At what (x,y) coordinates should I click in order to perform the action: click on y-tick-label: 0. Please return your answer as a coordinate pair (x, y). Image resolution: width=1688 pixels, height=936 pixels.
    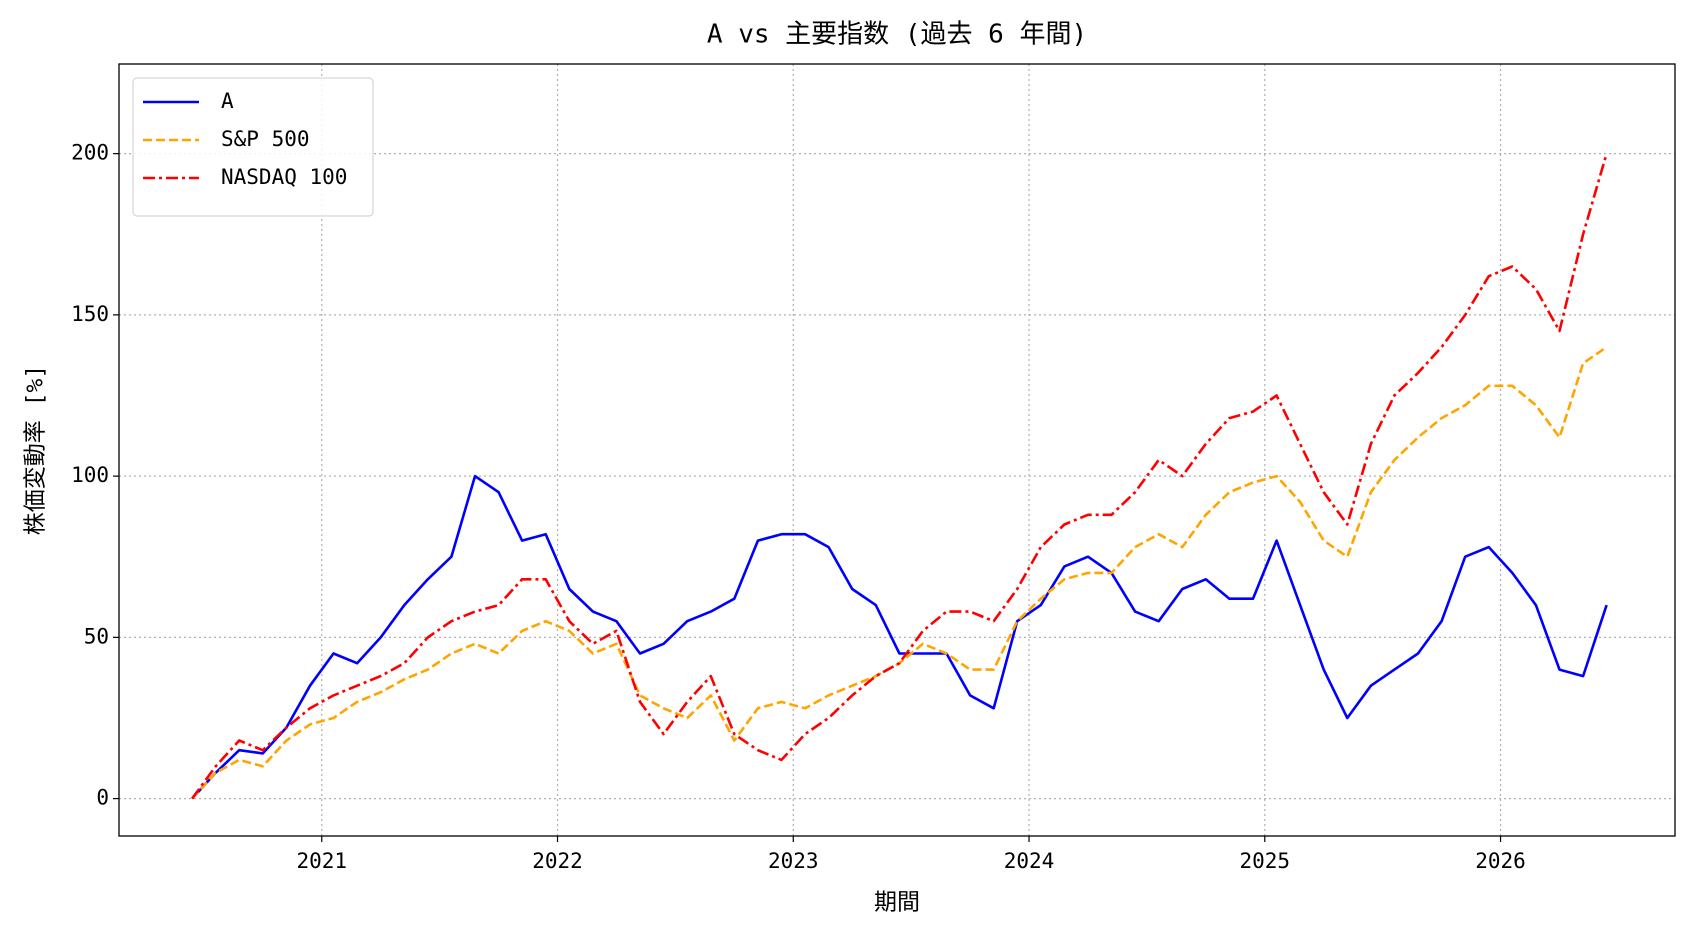
    Looking at the image, I should click on (102, 798).